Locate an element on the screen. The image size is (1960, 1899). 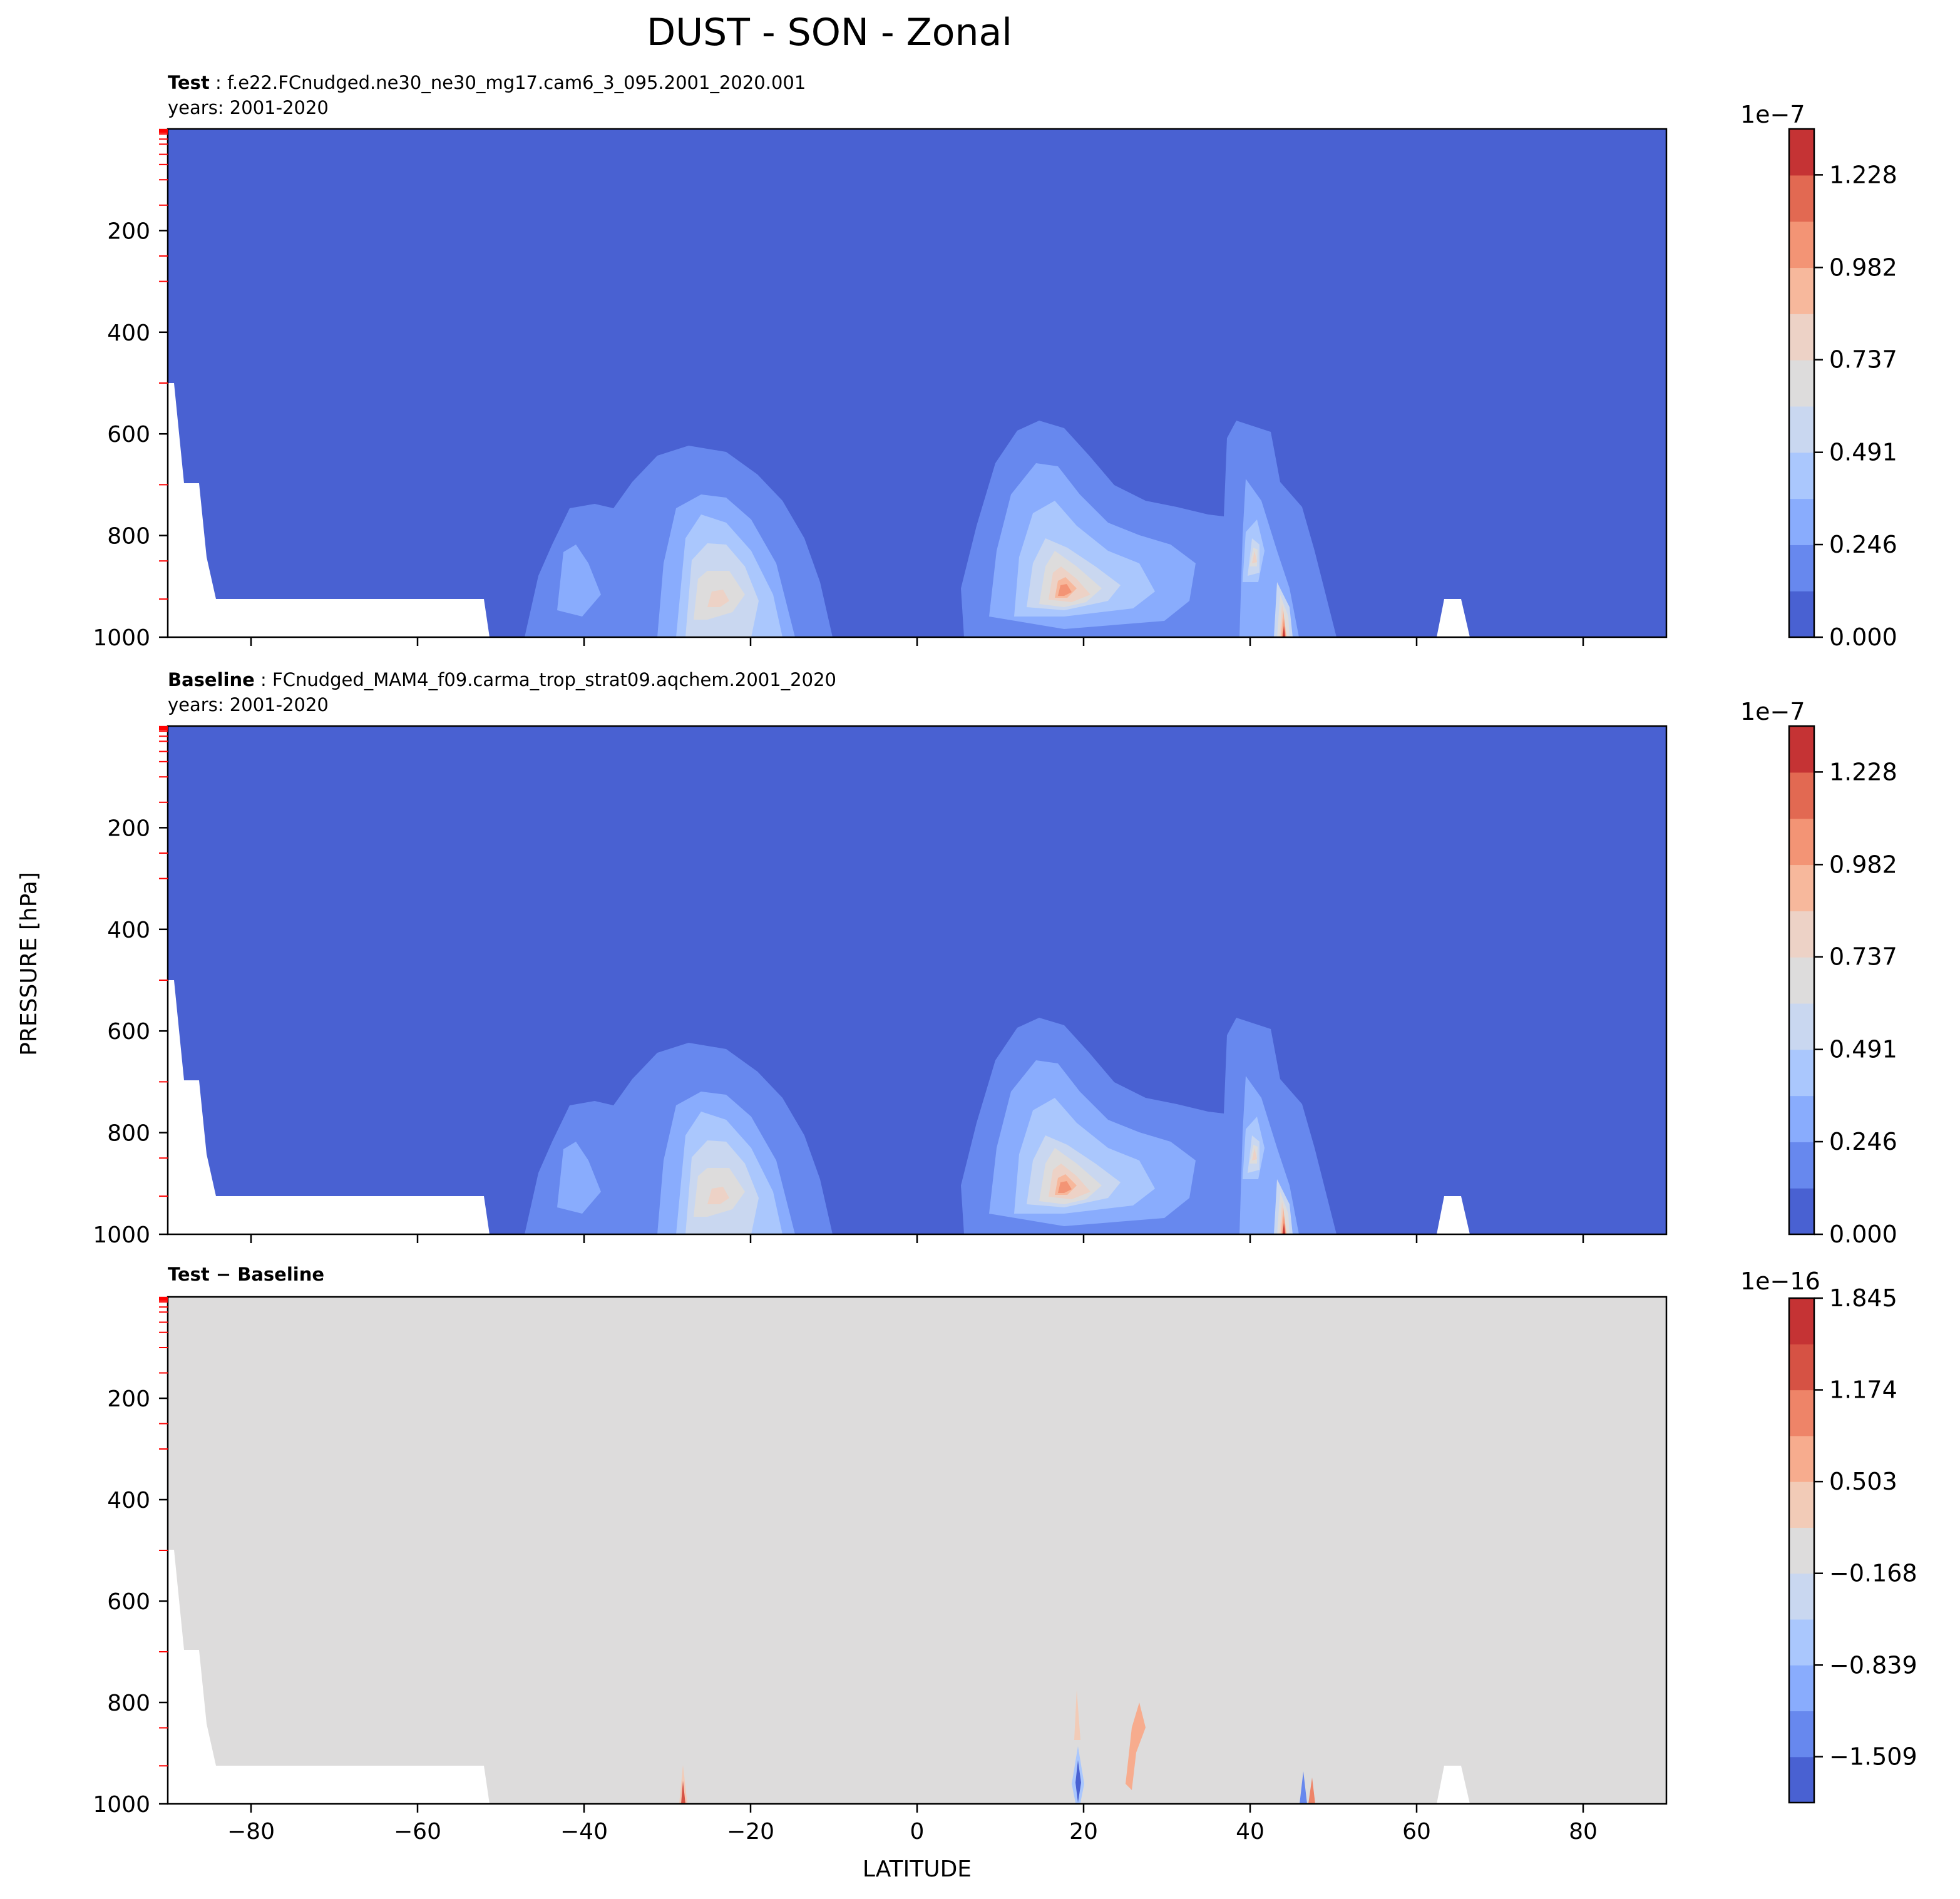
colorbar-difference: −1.509 −0.839 −0.168 0.503 1.174 1.845 is located at coordinates (1852, 1544).